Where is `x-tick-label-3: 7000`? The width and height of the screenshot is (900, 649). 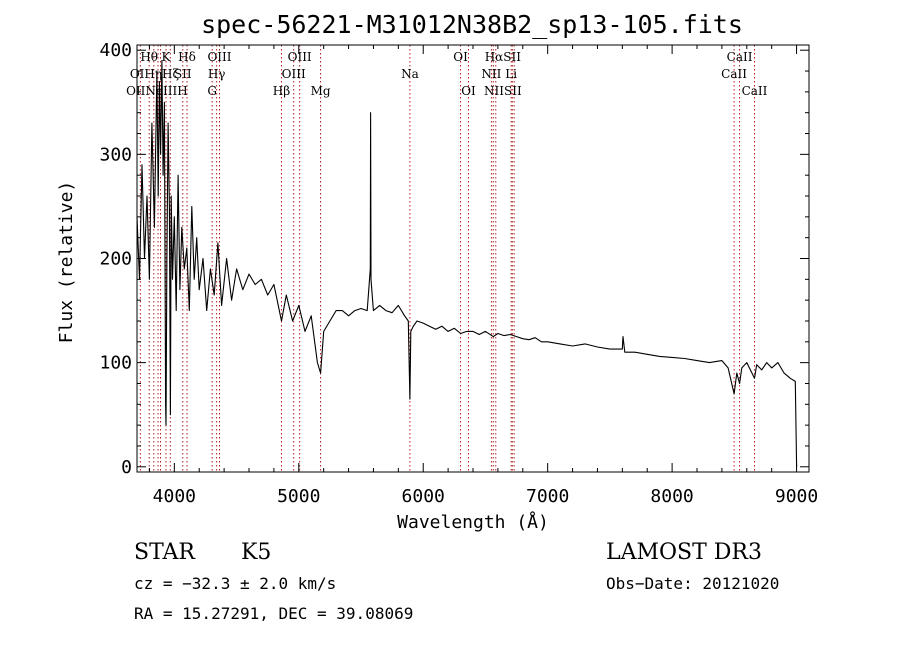
x-tick-label-3: 7000 is located at coordinates (547, 496).